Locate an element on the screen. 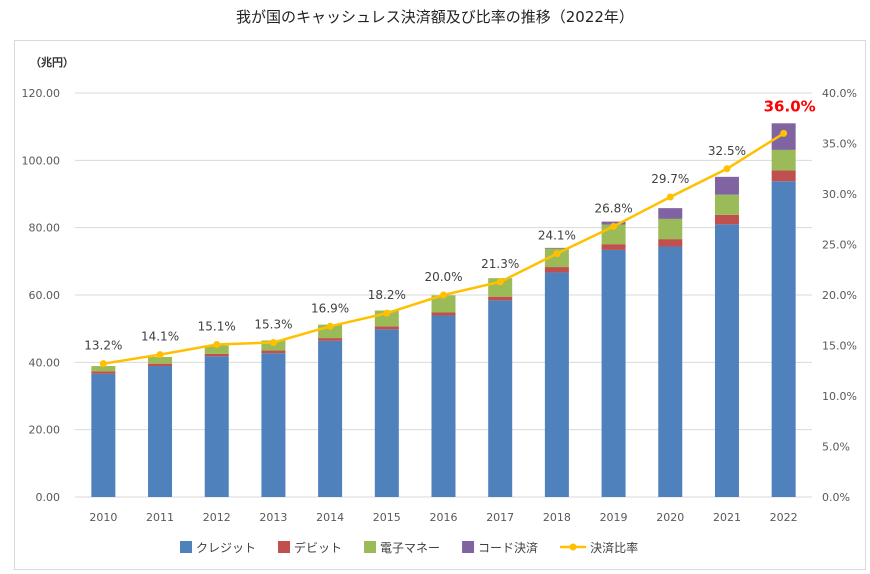 This screenshot has height=574, width=870. ratio-data-label: 24.1% is located at coordinates (557, 236).